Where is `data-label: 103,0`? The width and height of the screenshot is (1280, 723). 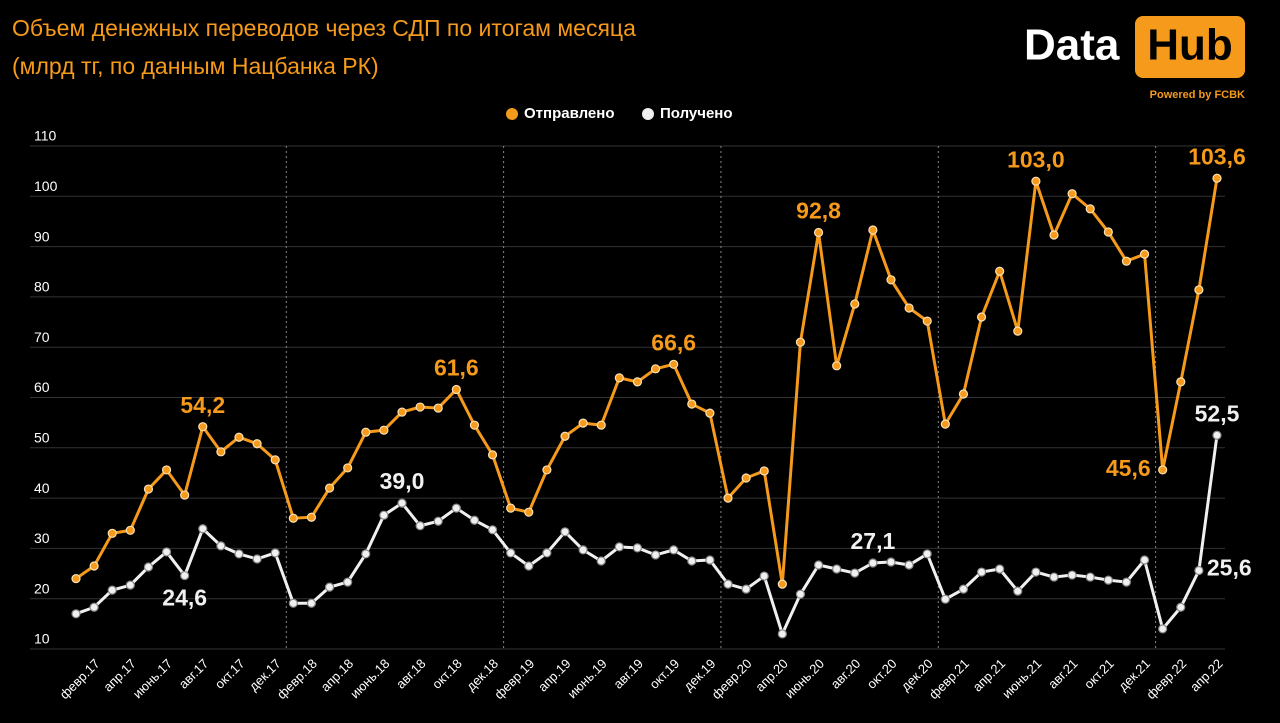 data-label: 103,0 is located at coordinates (1036, 159).